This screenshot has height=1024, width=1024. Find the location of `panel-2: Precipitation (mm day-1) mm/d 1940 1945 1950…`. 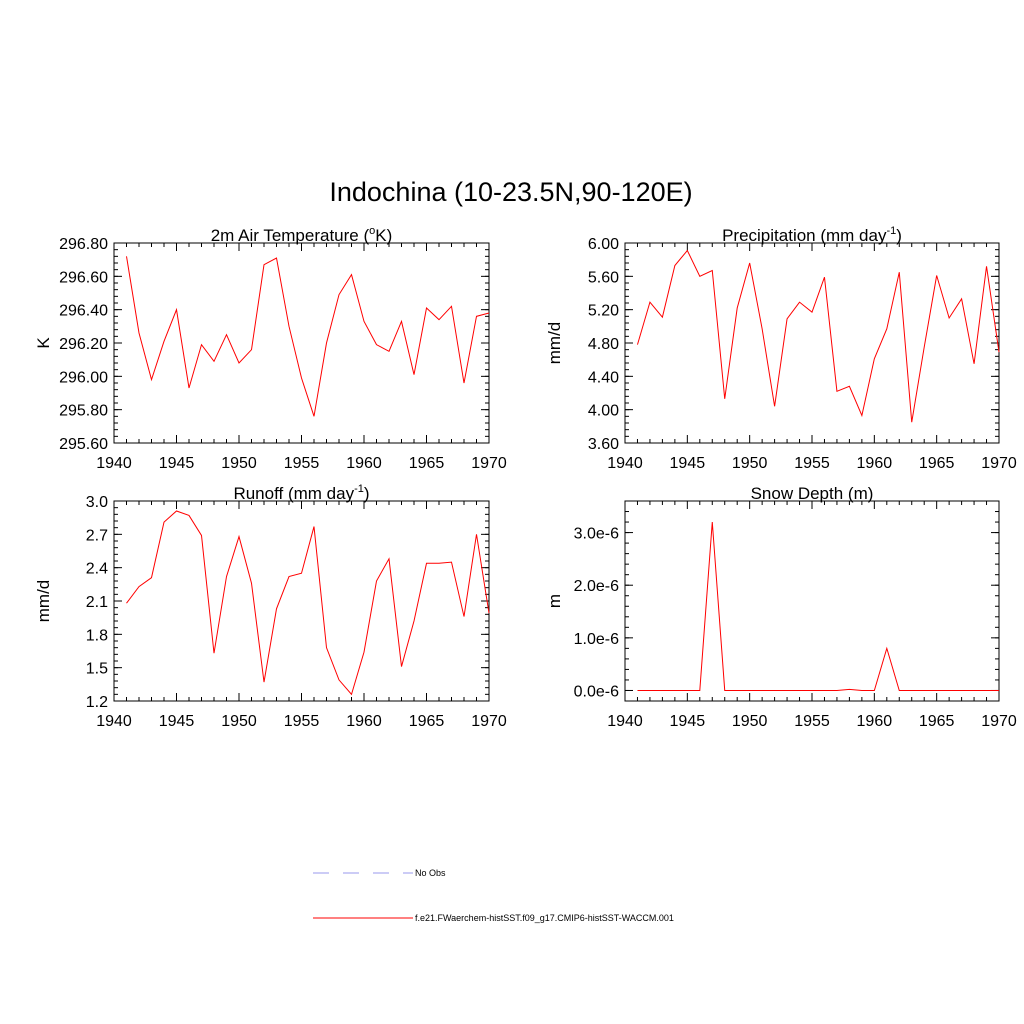

panel-2: Precipitation (mm day-1) mm/d 1940 1945 1950… is located at coordinates (781, 348).